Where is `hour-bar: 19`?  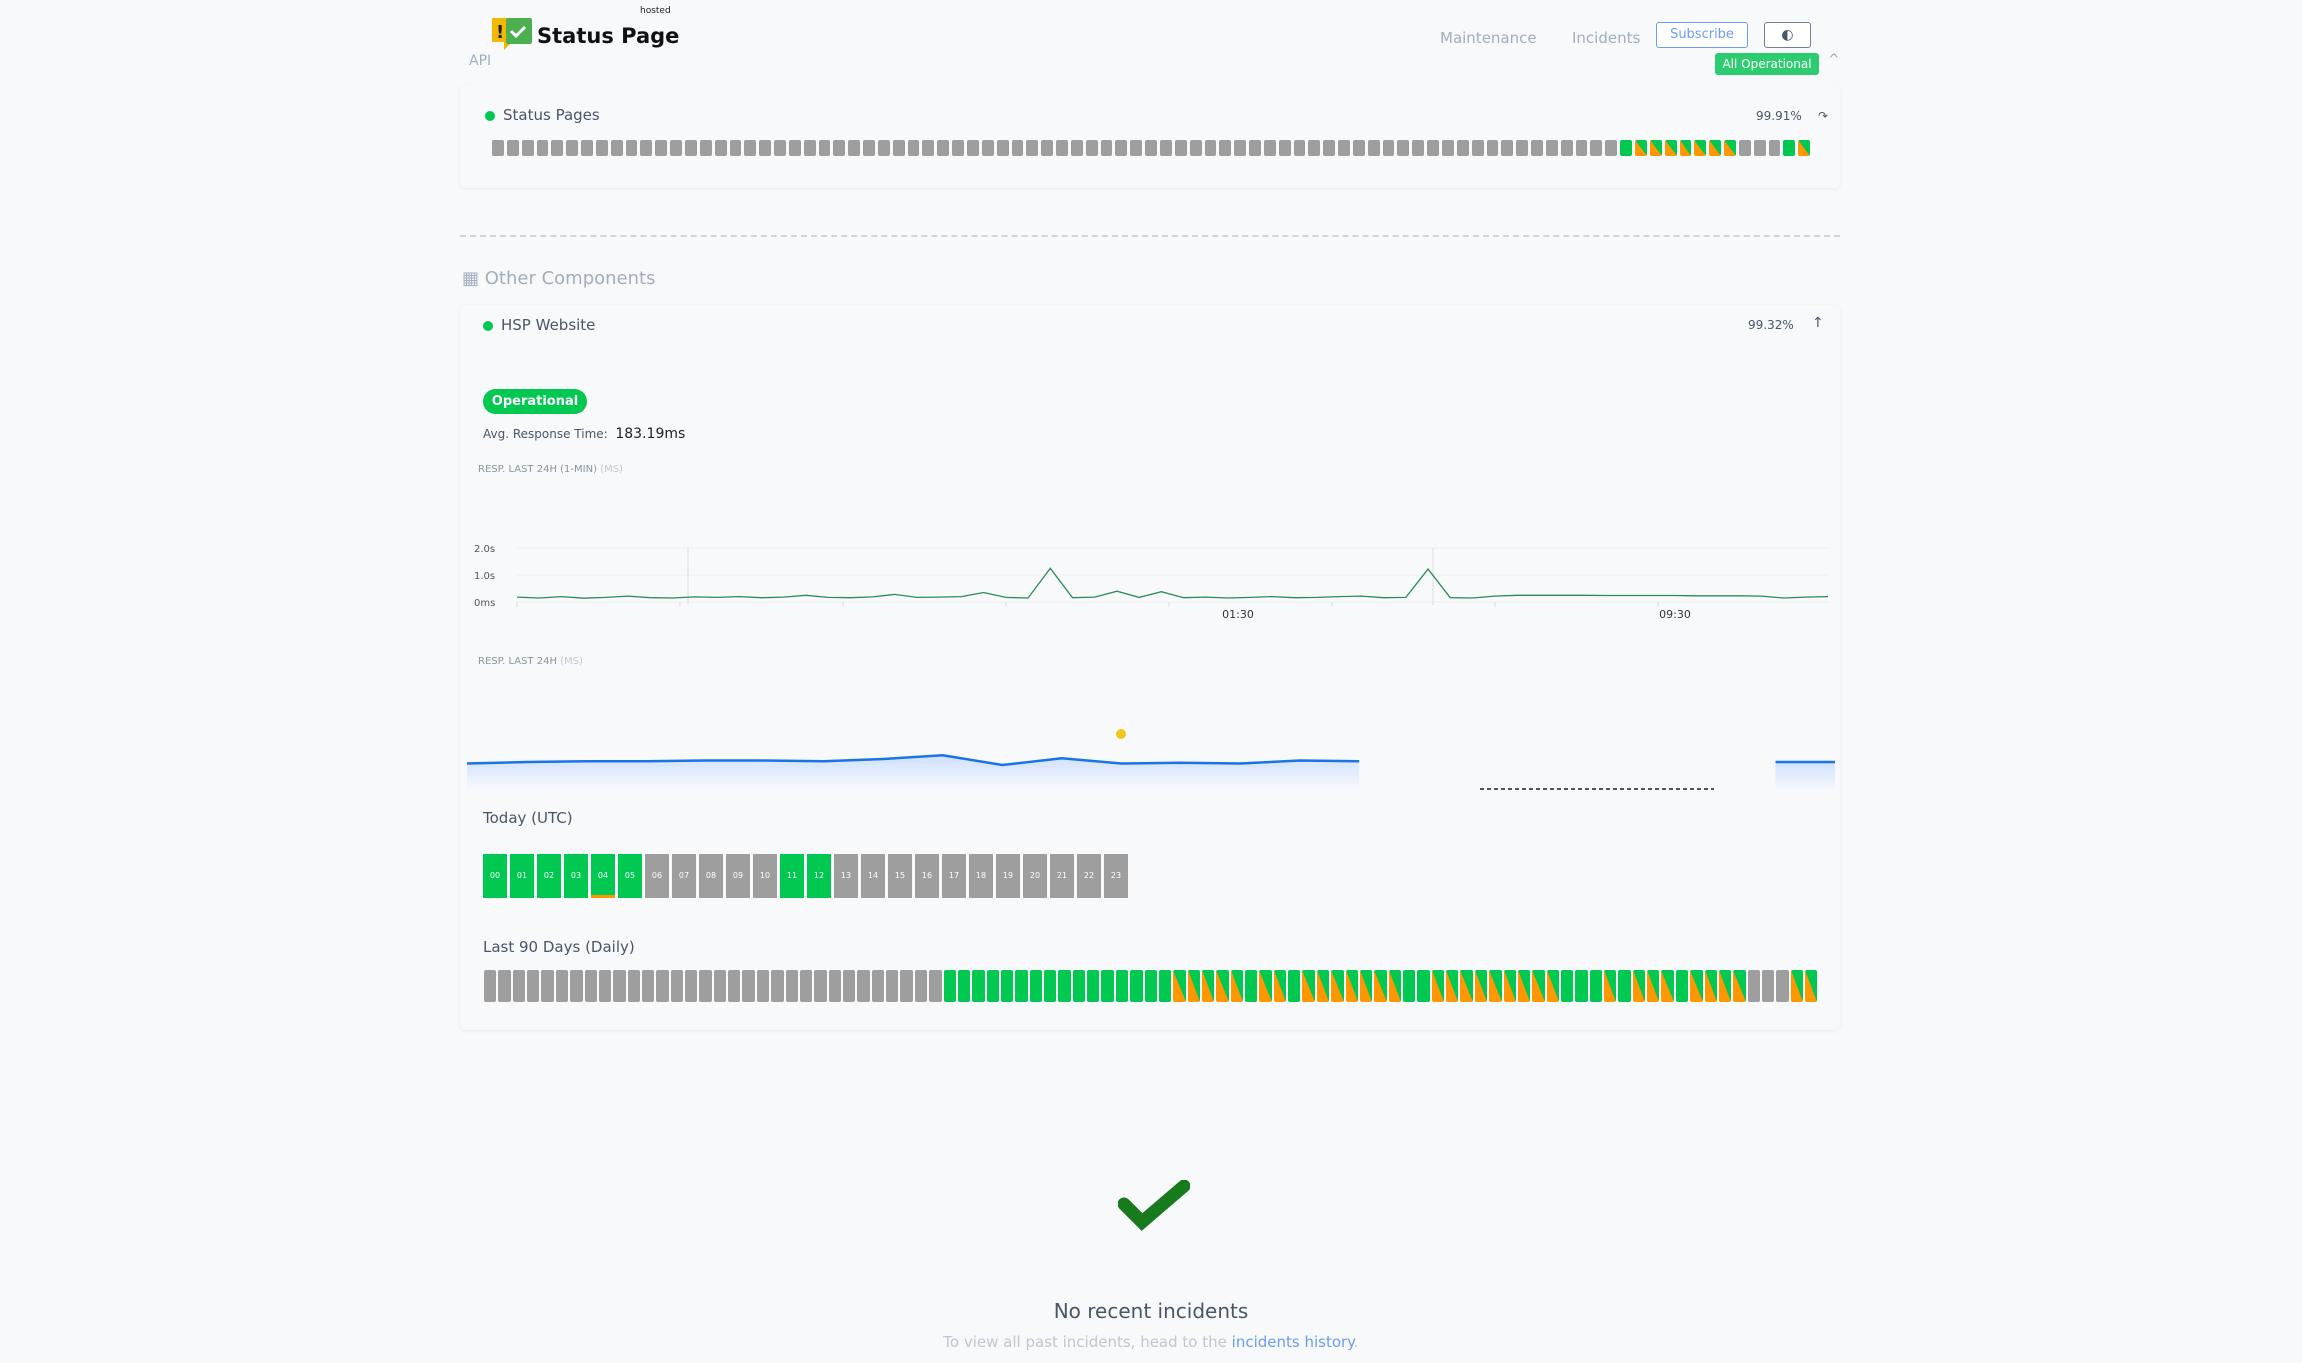
hour-bar: 19 is located at coordinates (1008, 876).